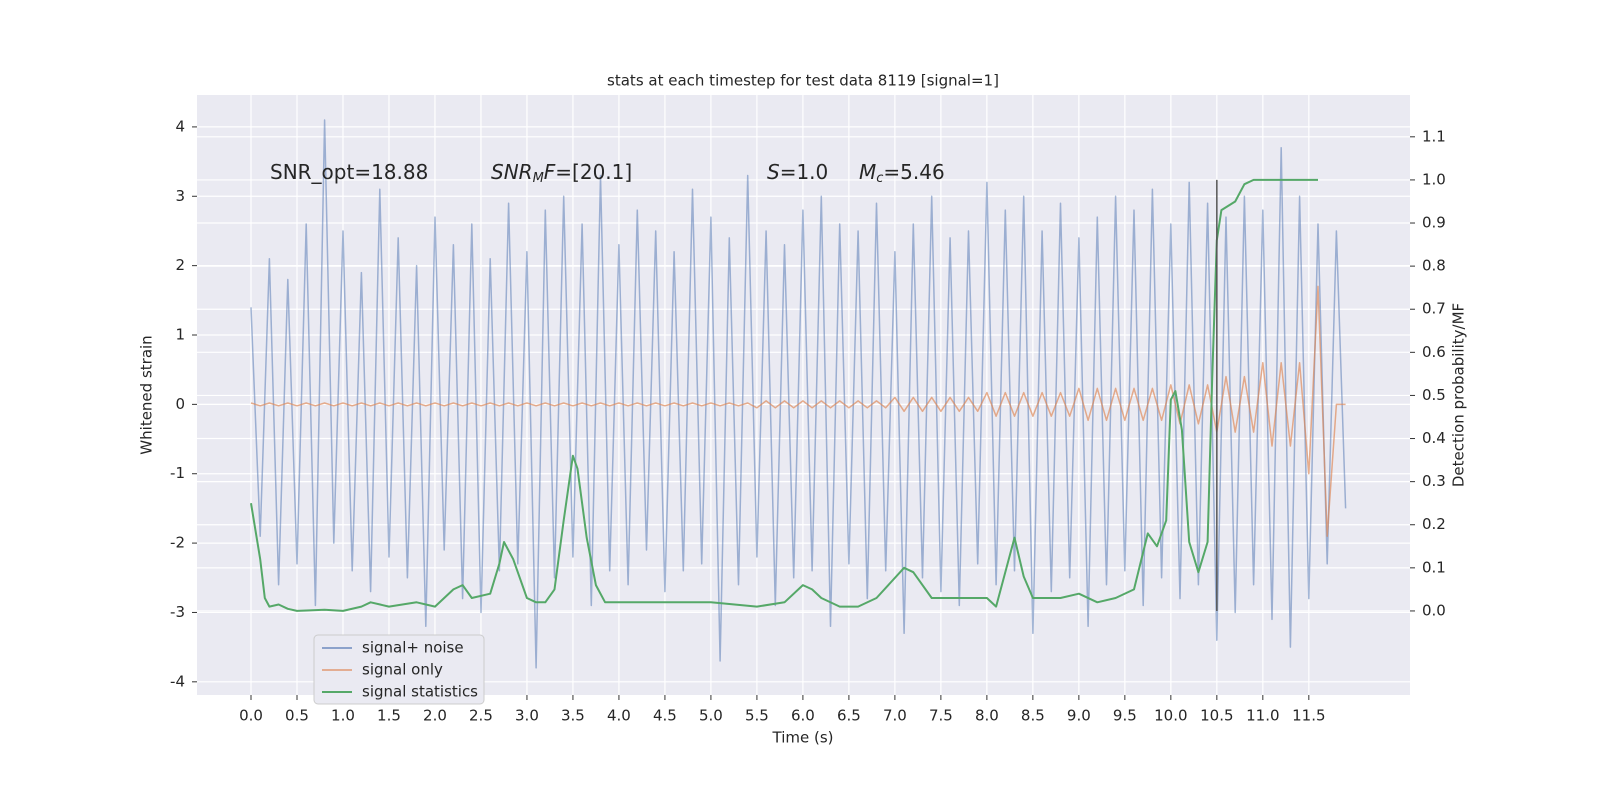 The image size is (1600, 800). Describe the element at coordinates (1125, 716) in the screenshot. I see `x-tick-label: 9.5` at that location.